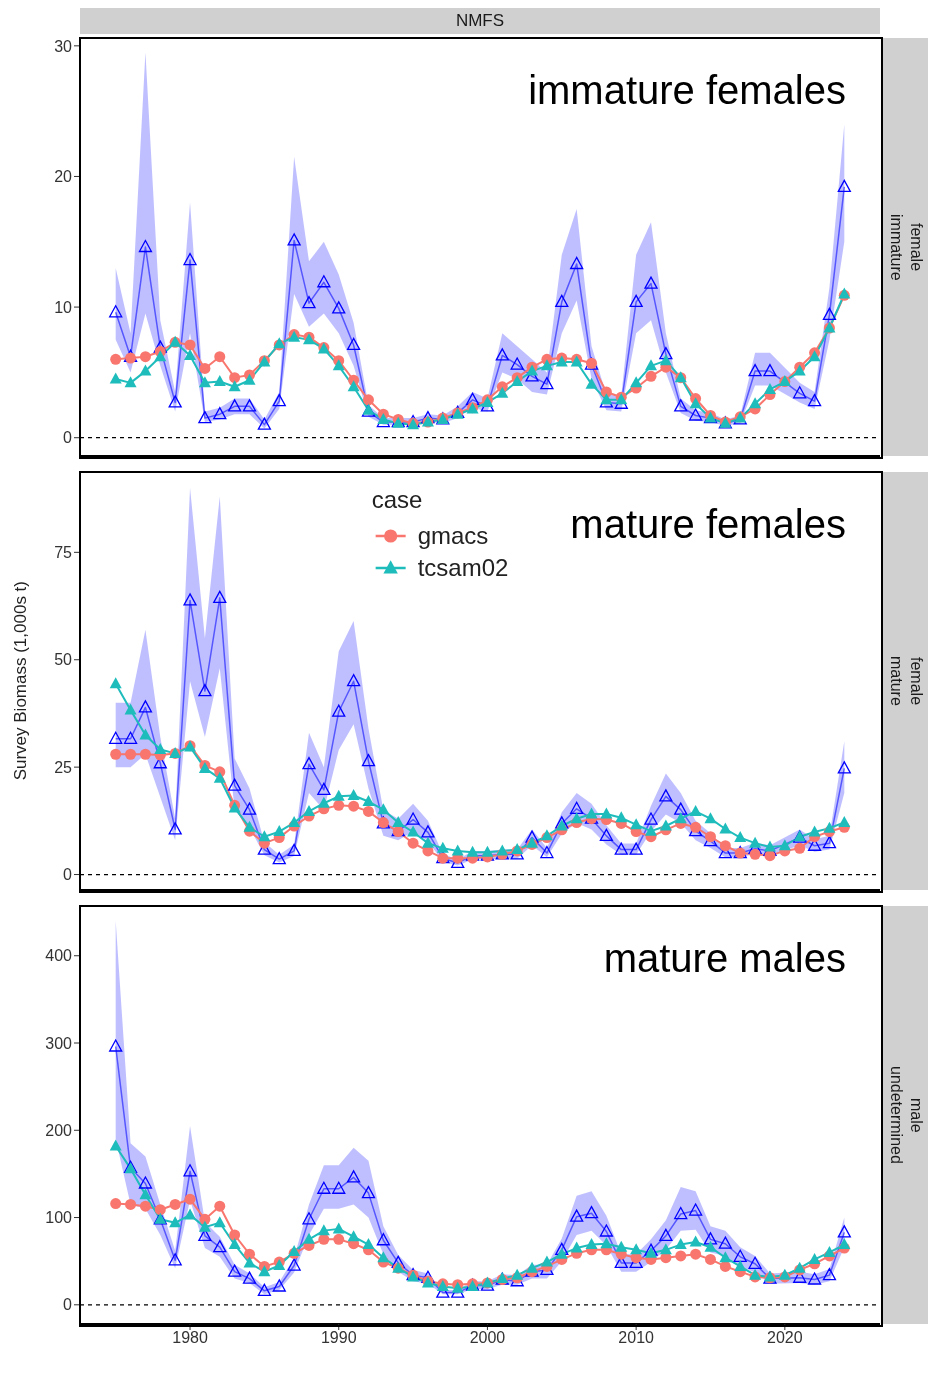 The width and height of the screenshot is (936, 1390). Describe the element at coordinates (397, 500) in the screenshot. I see `legend-title: case` at that location.